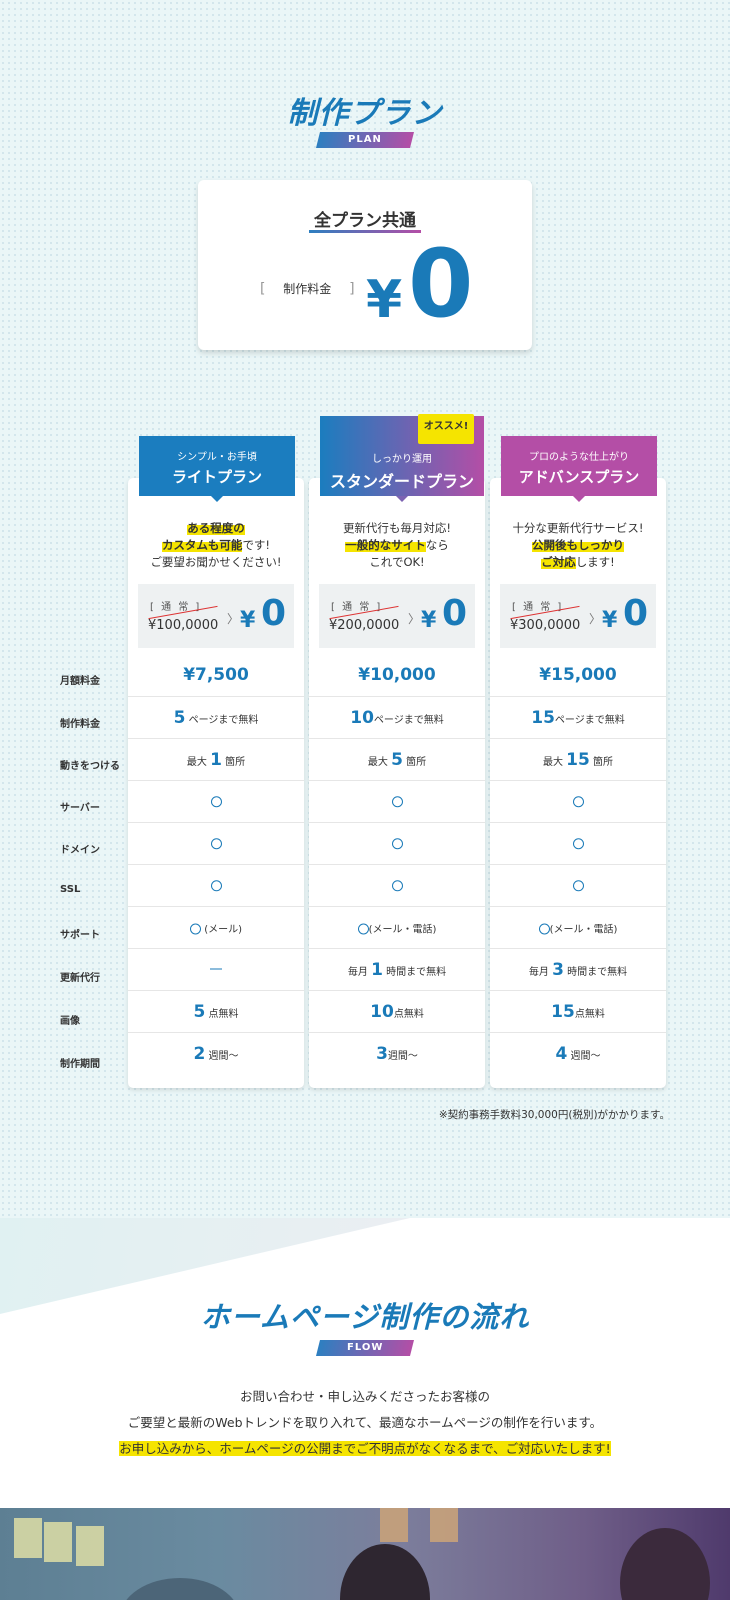 The height and width of the screenshot is (1600, 730). I want to click on plan-desc: 更新代行も毎月対応! 一般的なサイトなら これでOK!, so click(397, 545).